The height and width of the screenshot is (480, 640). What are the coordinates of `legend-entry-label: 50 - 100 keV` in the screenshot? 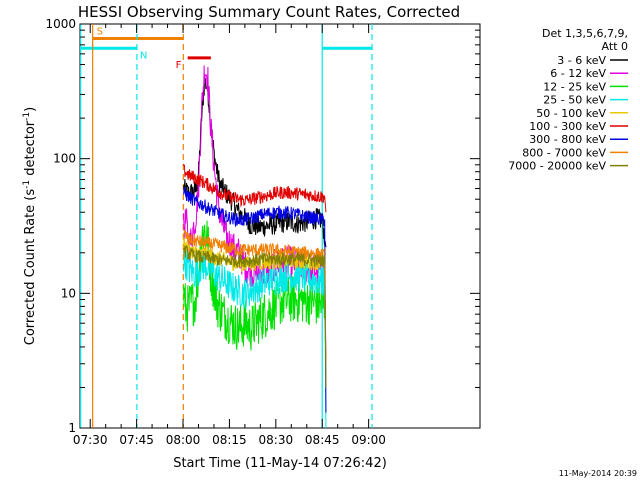 It's located at (571, 113).